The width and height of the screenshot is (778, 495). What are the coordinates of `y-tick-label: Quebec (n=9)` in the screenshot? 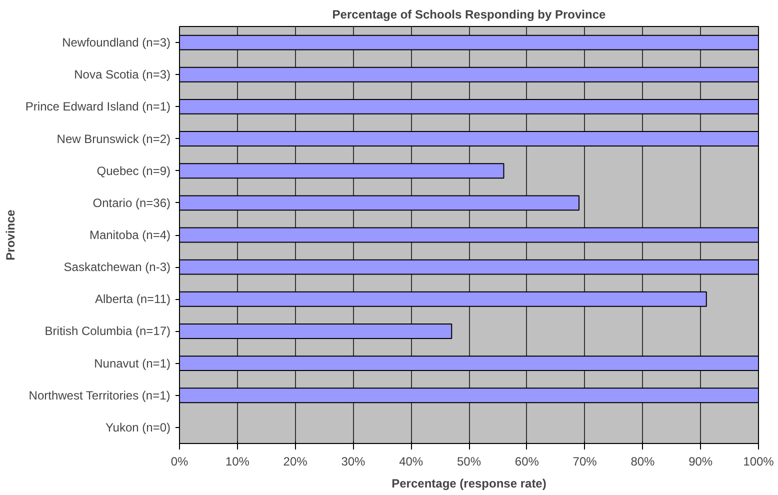 It's located at (133, 171).